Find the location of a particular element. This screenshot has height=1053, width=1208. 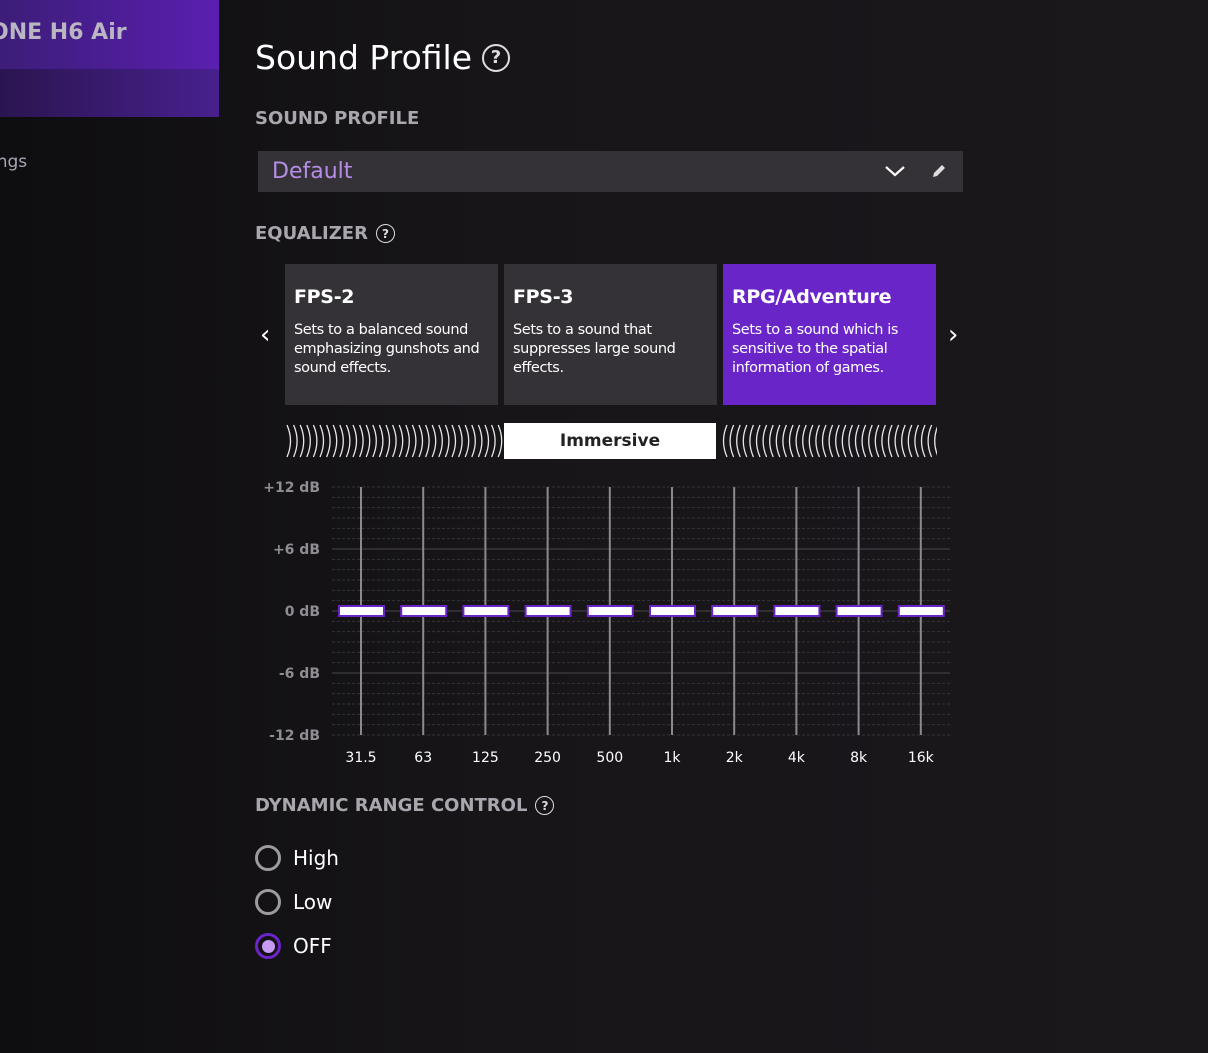

band-slider-4k is located at coordinates (797, 611).